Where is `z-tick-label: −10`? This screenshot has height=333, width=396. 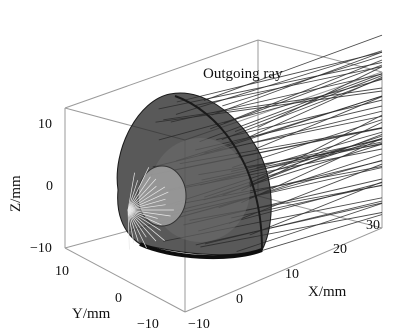
z-tick-label: −10 is located at coordinates (41, 248).